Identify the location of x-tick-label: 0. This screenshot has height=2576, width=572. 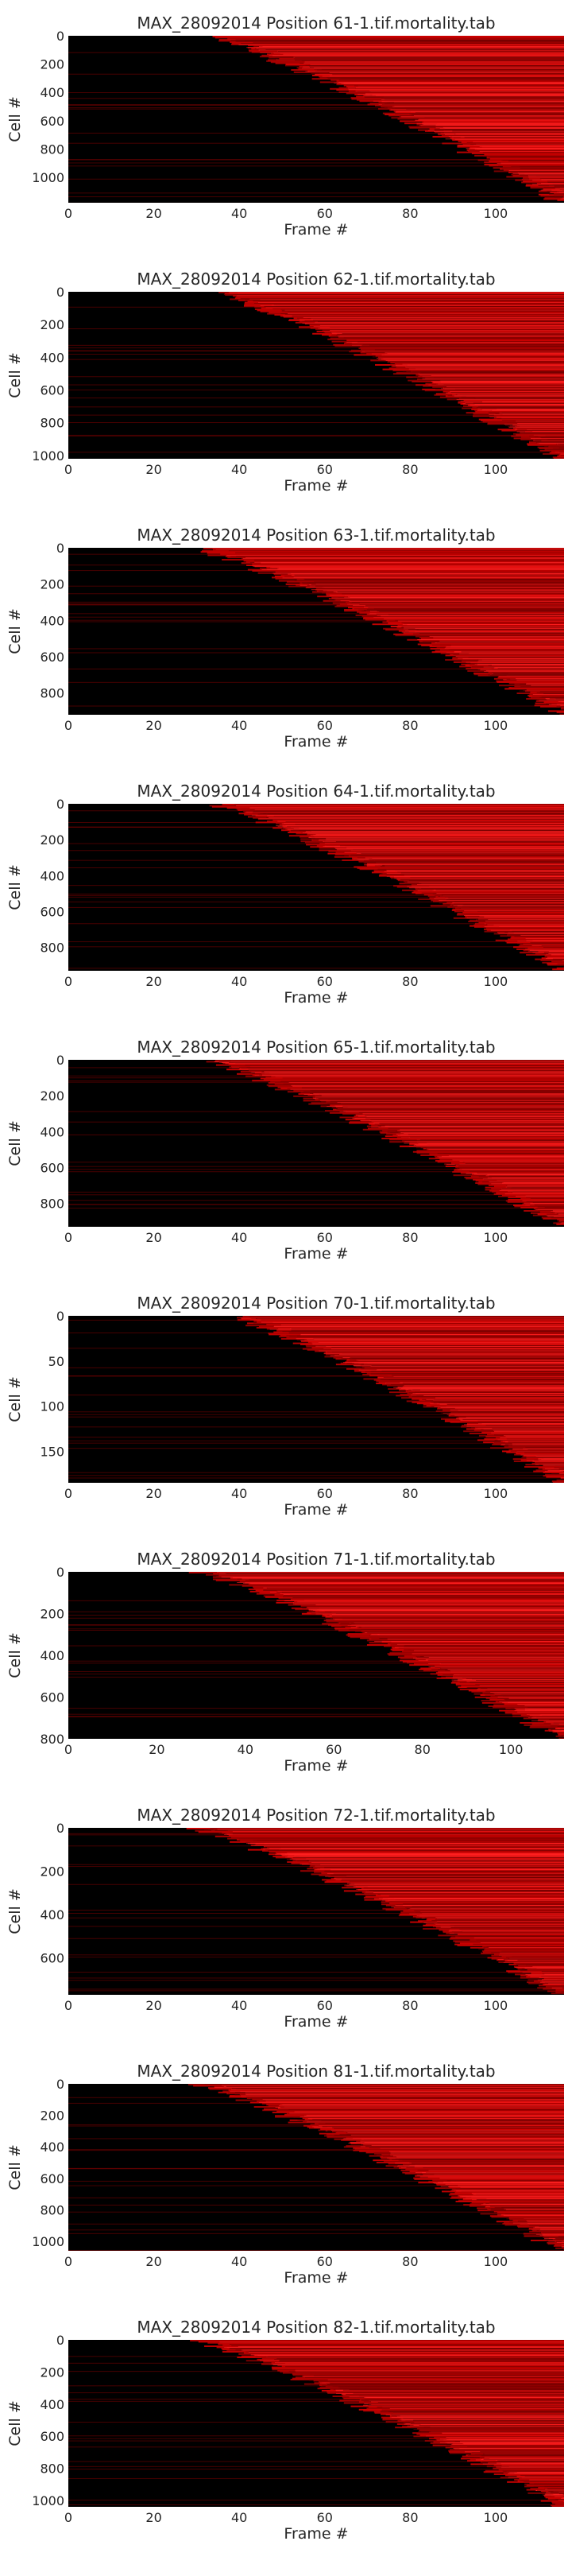
(68, 1494).